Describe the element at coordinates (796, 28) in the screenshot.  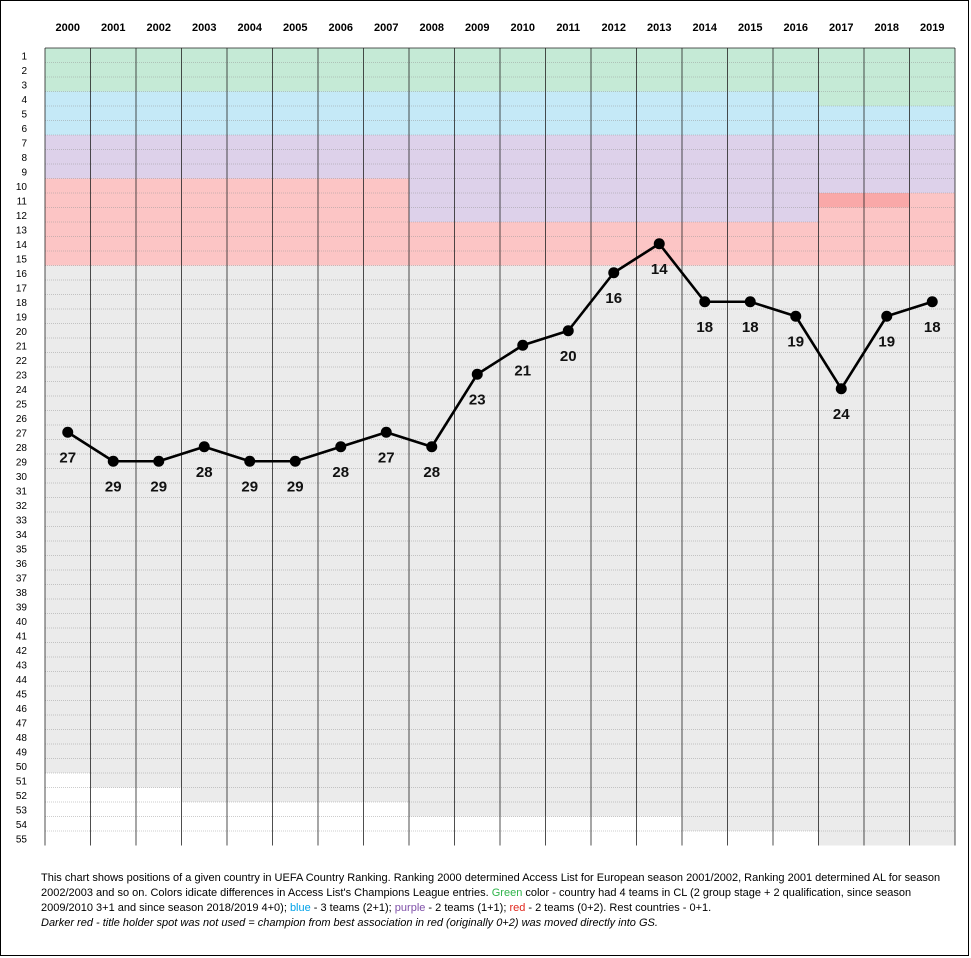
I see `x-tick-label: 2016` at that location.